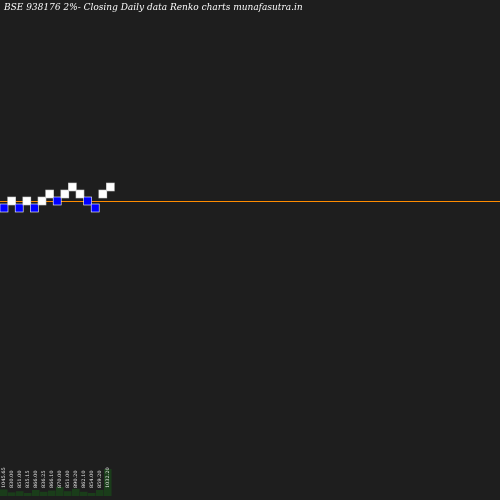 Image resolution: width=500 pixels, height=500 pixels. I want to click on renko-bricks, so click(57, 197).